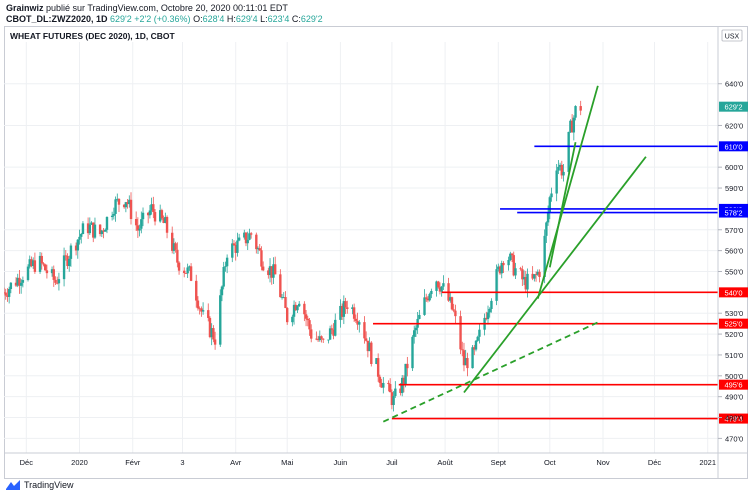 This screenshot has width=750, height=494. Describe the element at coordinates (733, 106) in the screenshot. I see `last-price-badge` at that location.